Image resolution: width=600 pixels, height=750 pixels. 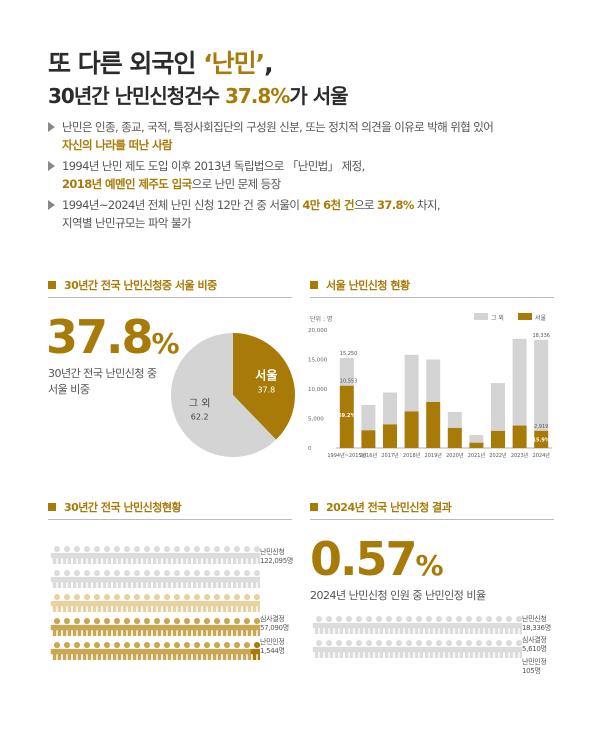 What do you see at coordinates (170, 287) in the screenshot?
I see `section-header-pie: 30년간 전국 난민신청중 서울 비중` at bounding box center [170, 287].